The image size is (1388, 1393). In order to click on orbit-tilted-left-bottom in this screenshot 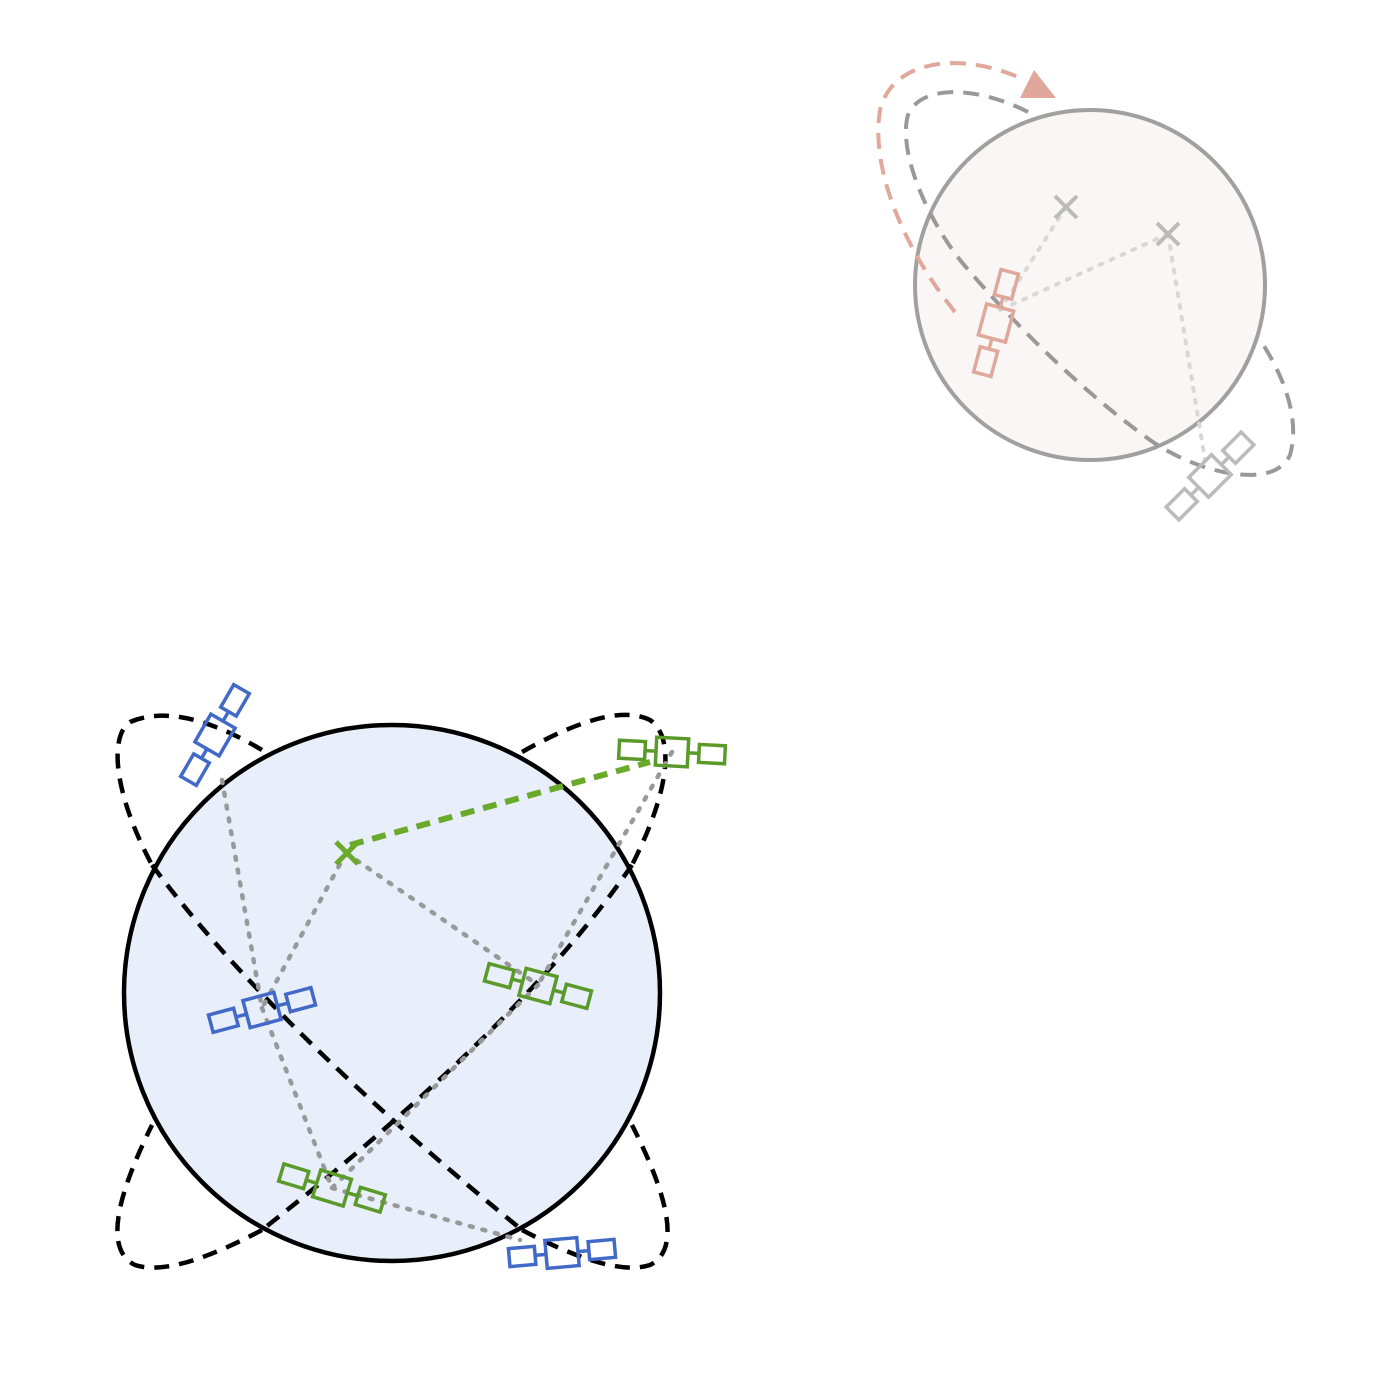, I will do `click(595, 1196)`.